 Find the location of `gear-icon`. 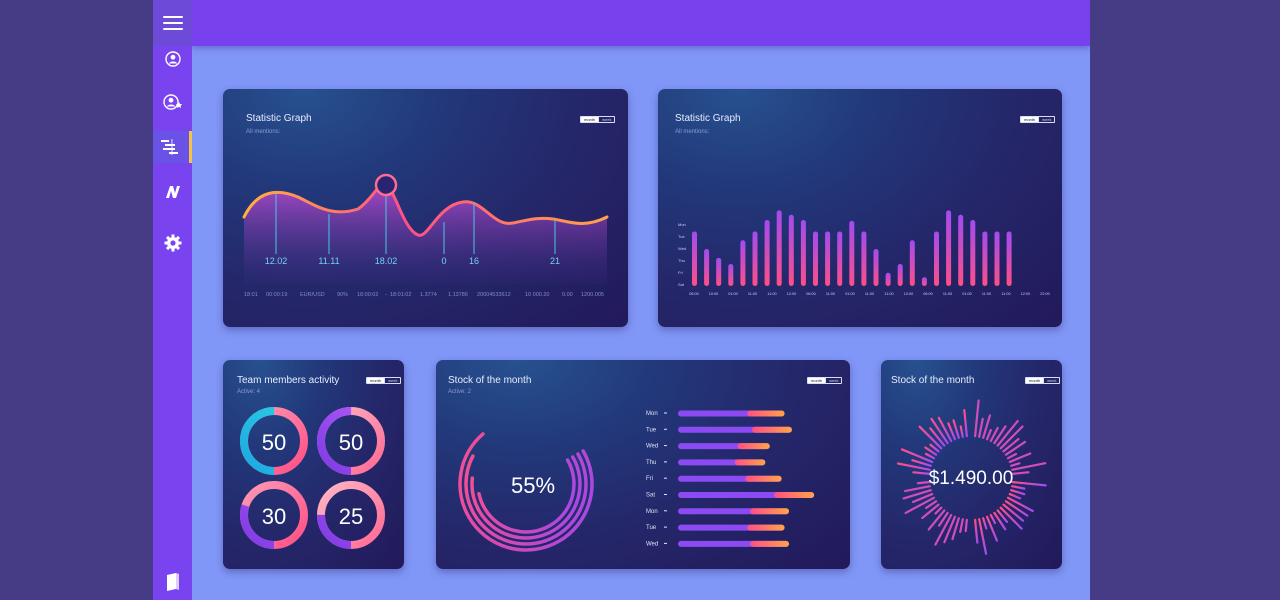

gear-icon is located at coordinates (172, 243).